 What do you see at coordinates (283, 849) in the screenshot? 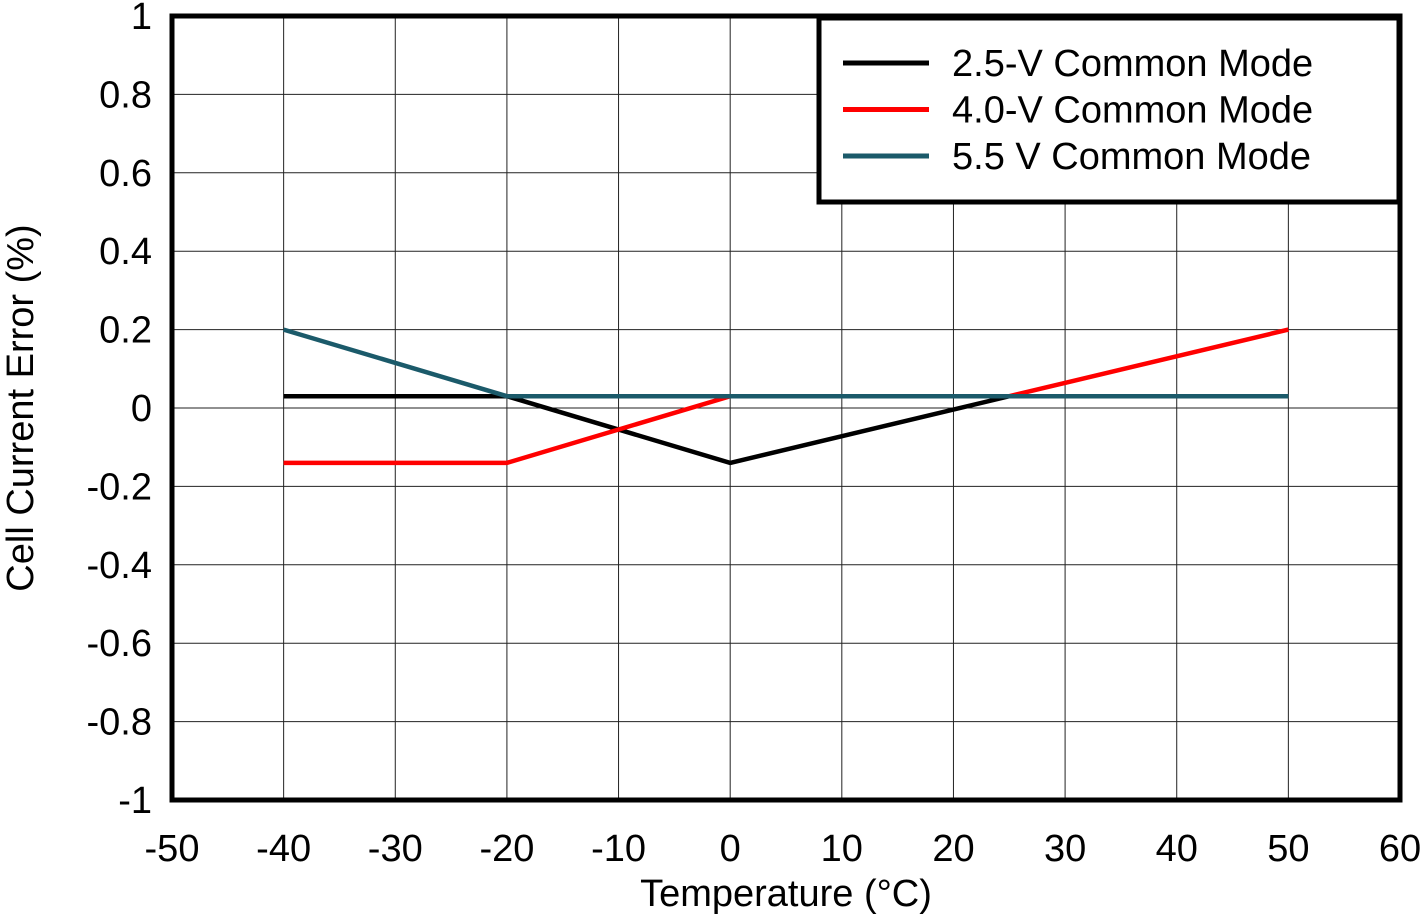
I see `x-tick-label: -40` at bounding box center [283, 849].